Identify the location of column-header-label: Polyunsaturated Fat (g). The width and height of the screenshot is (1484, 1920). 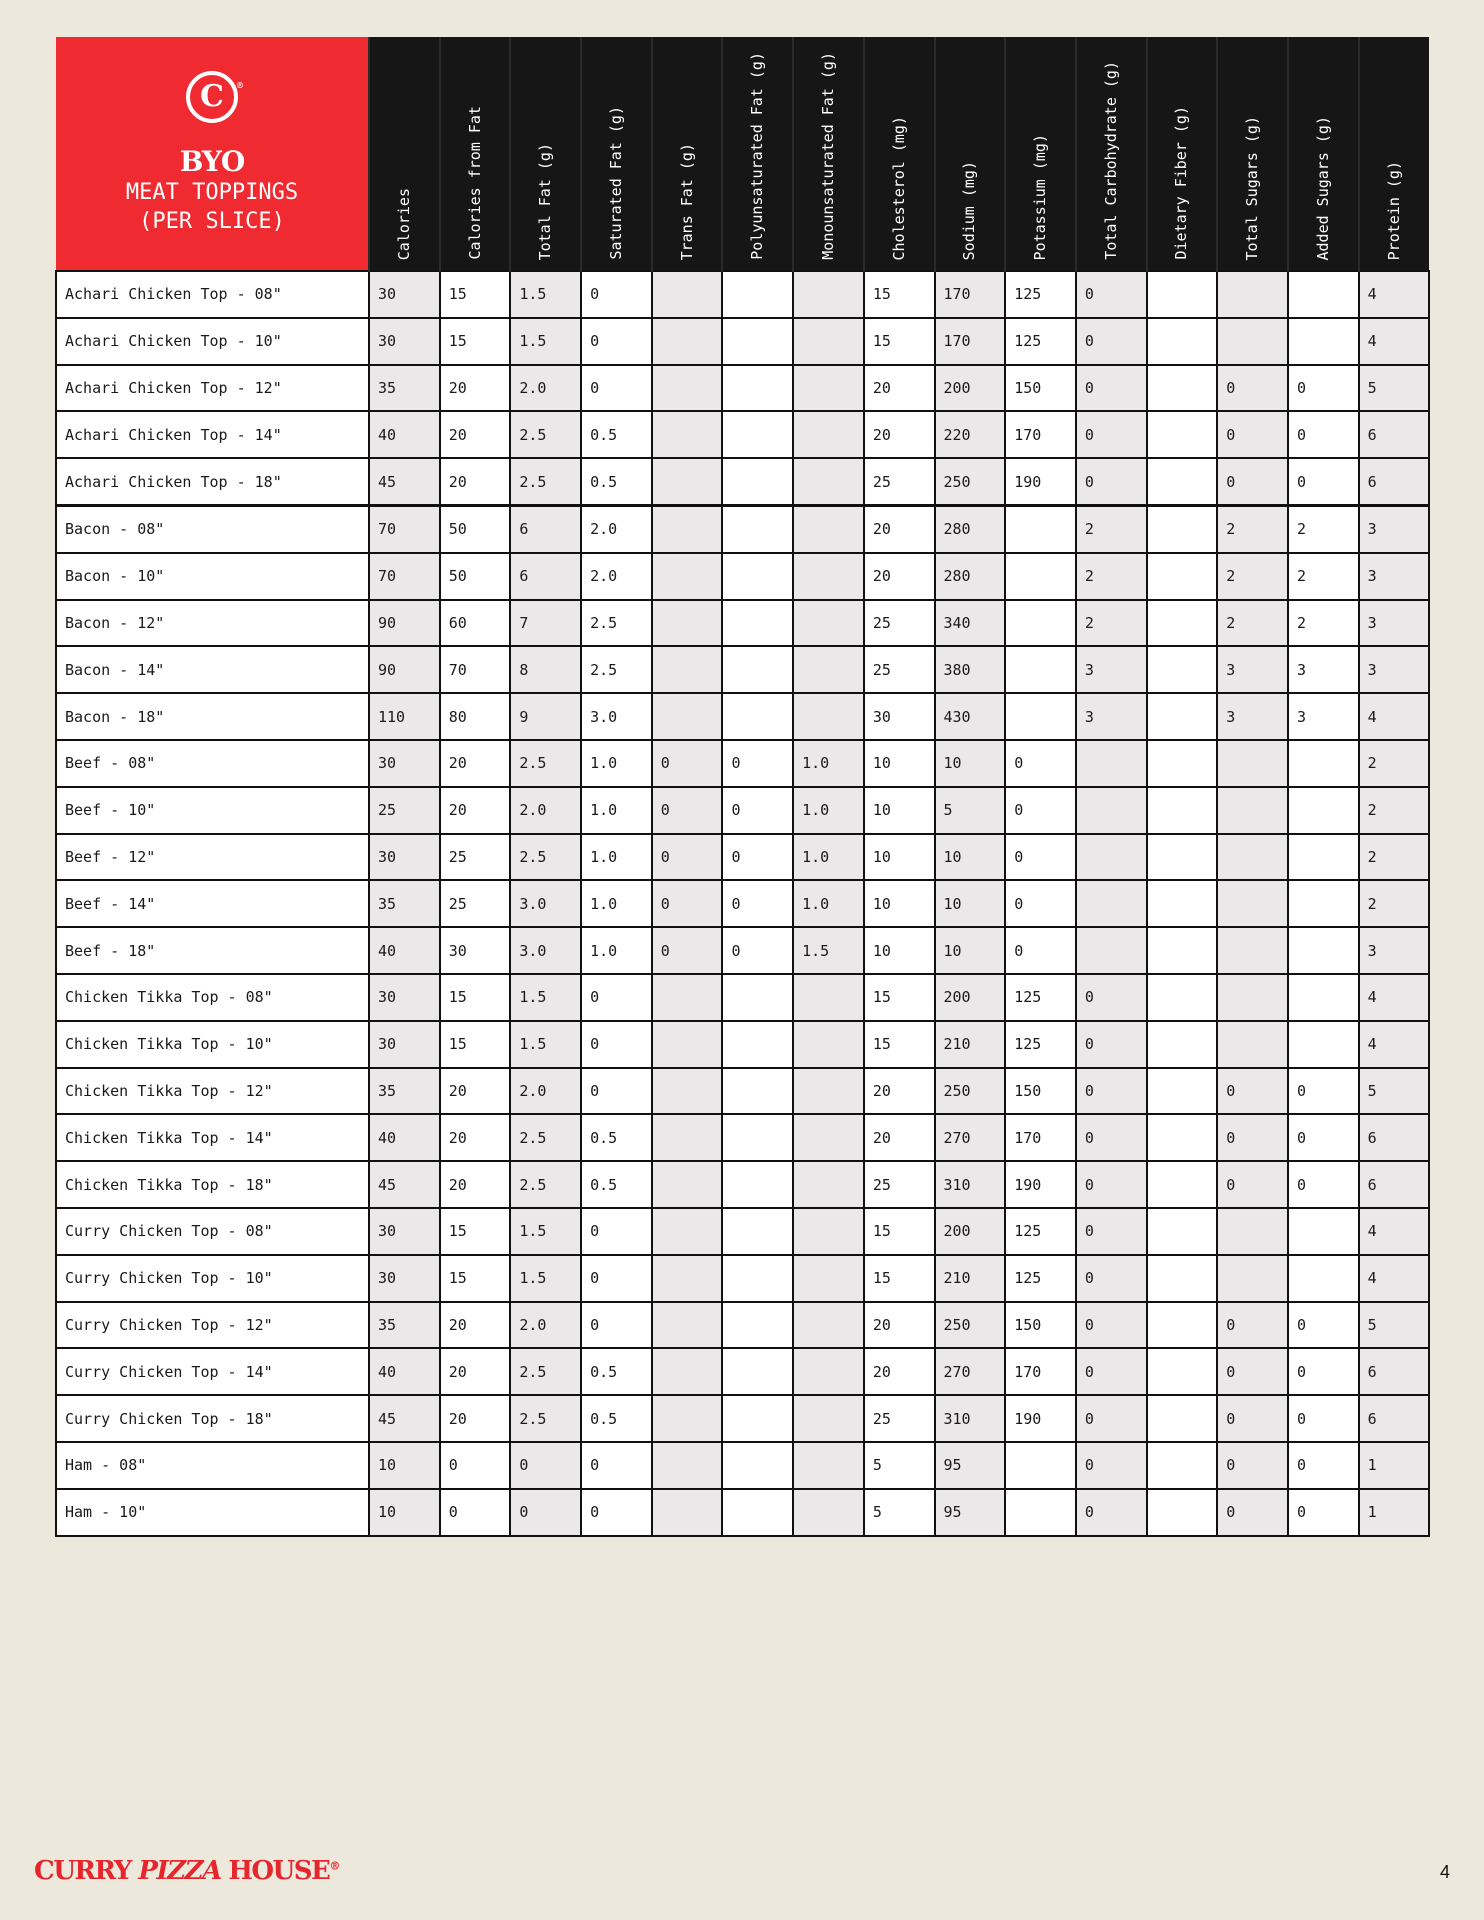
(757, 156).